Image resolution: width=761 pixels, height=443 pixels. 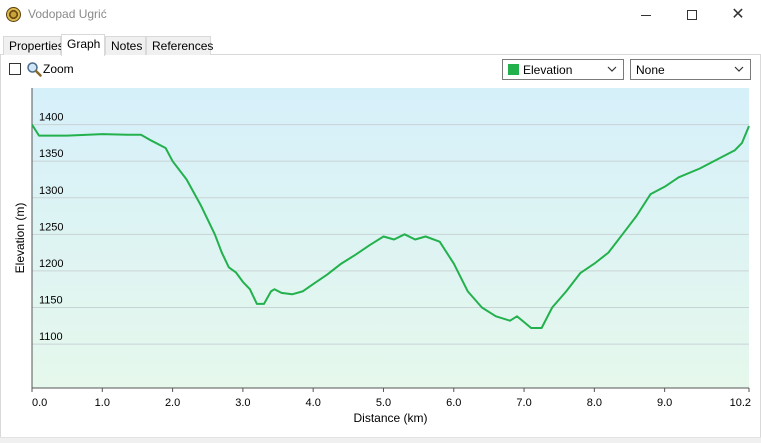 I want to click on x-tick-label: 2.0, so click(x=172, y=403).